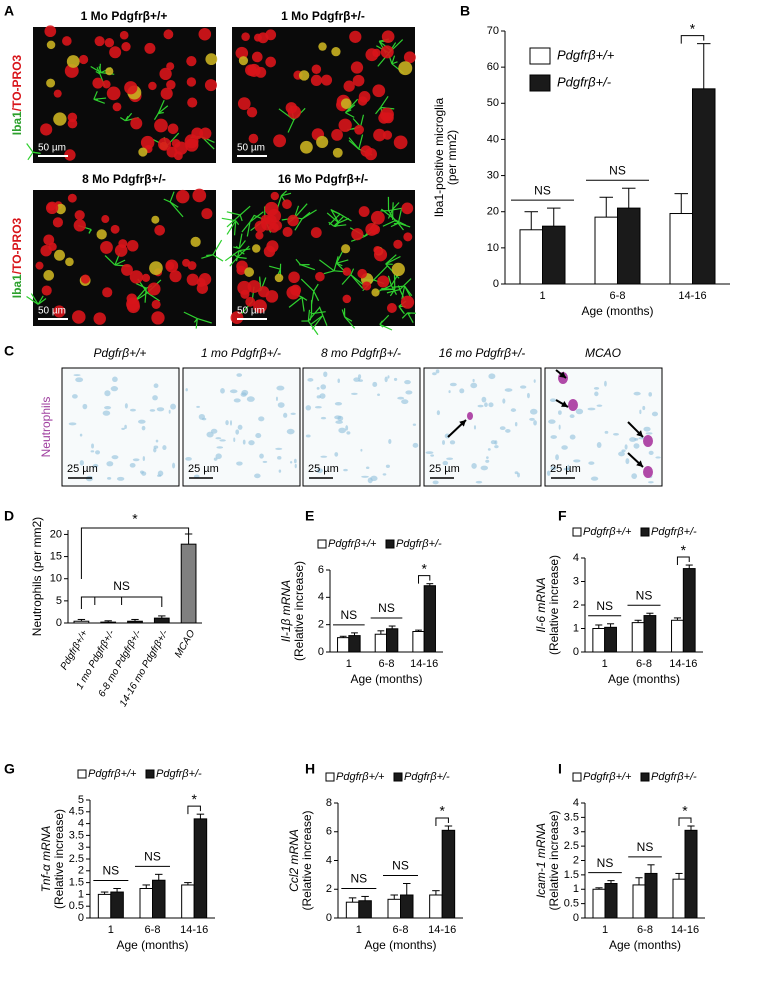  Describe the element at coordinates (76, 835) in the screenshot. I see `y-tick-label: 3.5` at that location.